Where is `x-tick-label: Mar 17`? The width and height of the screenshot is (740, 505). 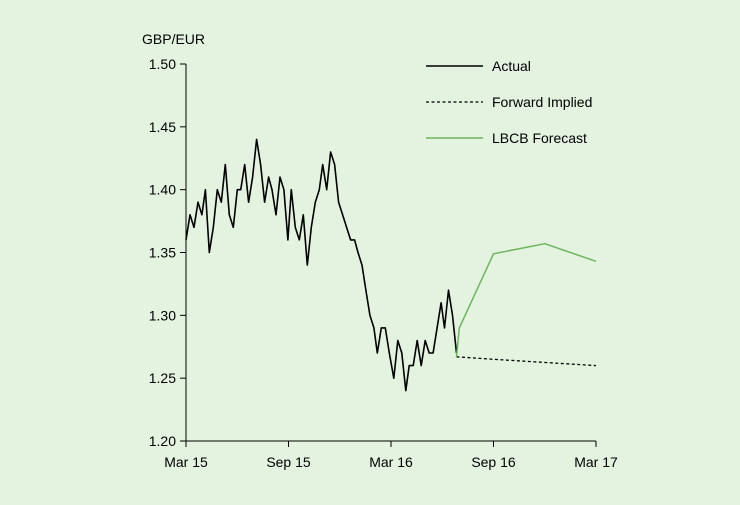
x-tick-label: Mar 17 is located at coordinates (596, 462).